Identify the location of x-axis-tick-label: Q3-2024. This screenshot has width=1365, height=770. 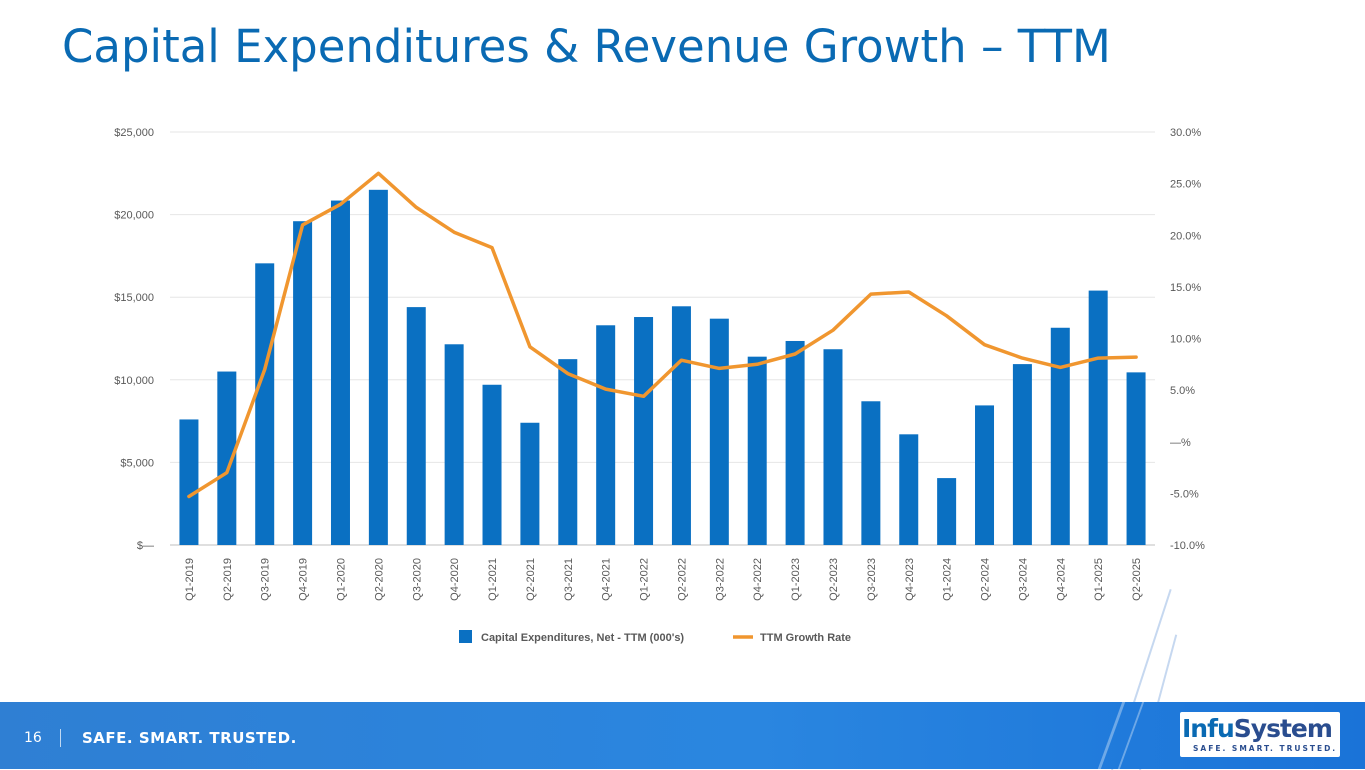
(1023, 579).